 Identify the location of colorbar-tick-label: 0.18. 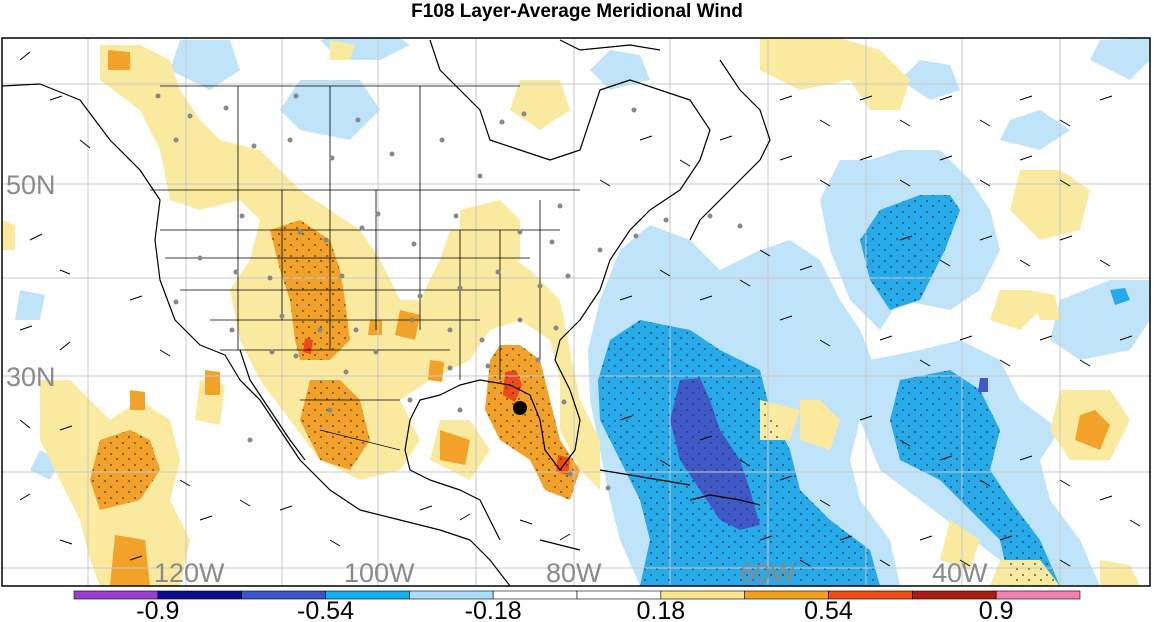
(660, 609).